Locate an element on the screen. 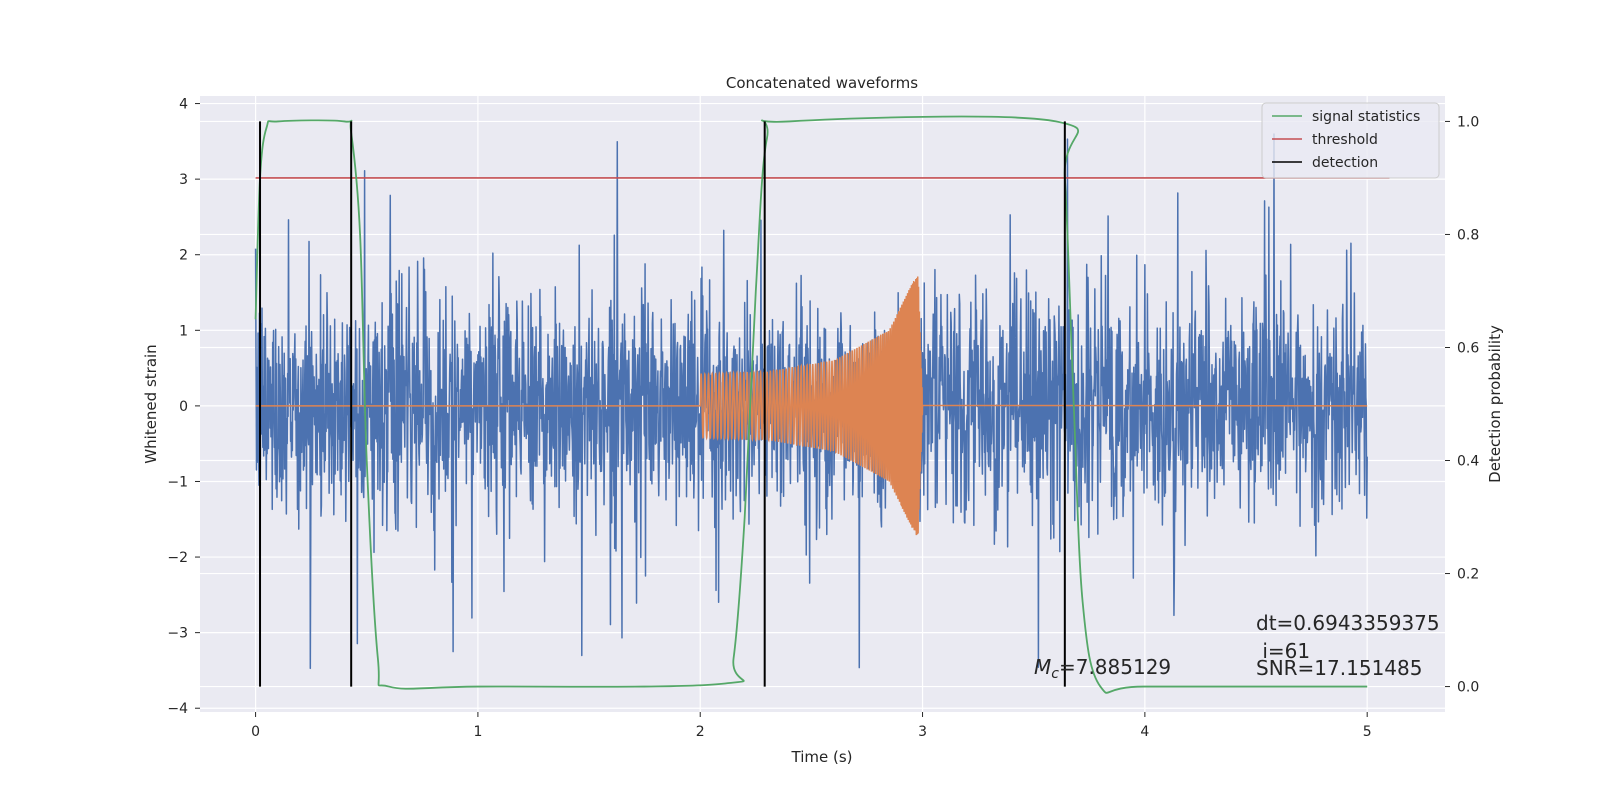 The image size is (1600, 800). x-tick-label: 3 is located at coordinates (922, 732).